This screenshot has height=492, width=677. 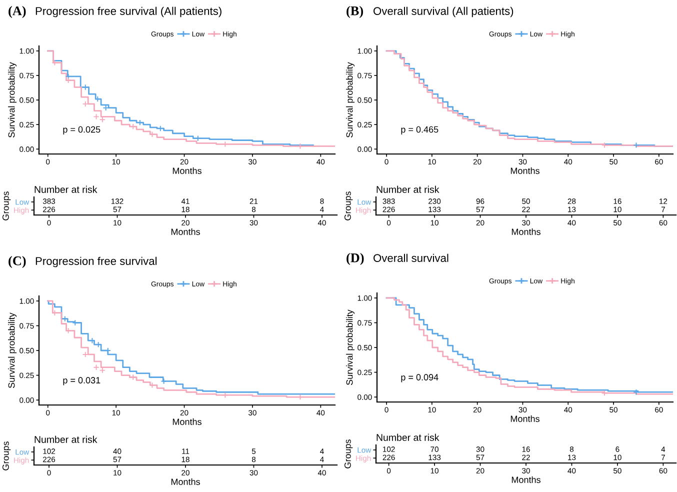 I want to click on text: (B), so click(x=355, y=12).